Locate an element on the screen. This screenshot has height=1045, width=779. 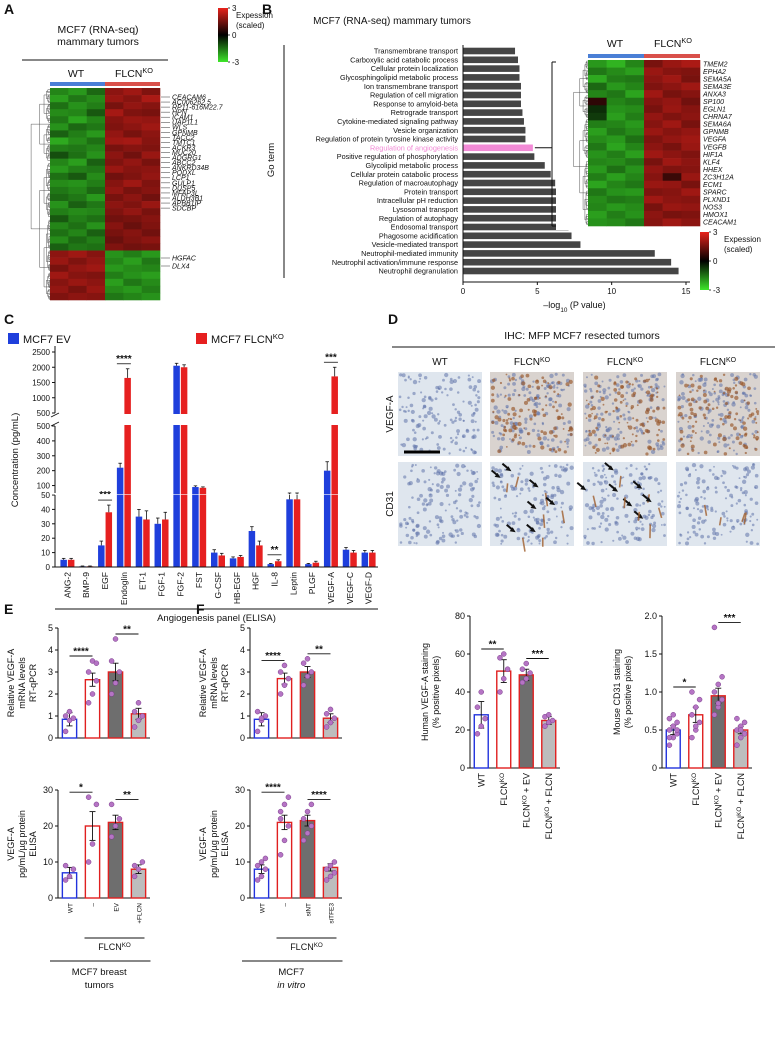
axis-title-part: –log is located at coordinates (551, 305).